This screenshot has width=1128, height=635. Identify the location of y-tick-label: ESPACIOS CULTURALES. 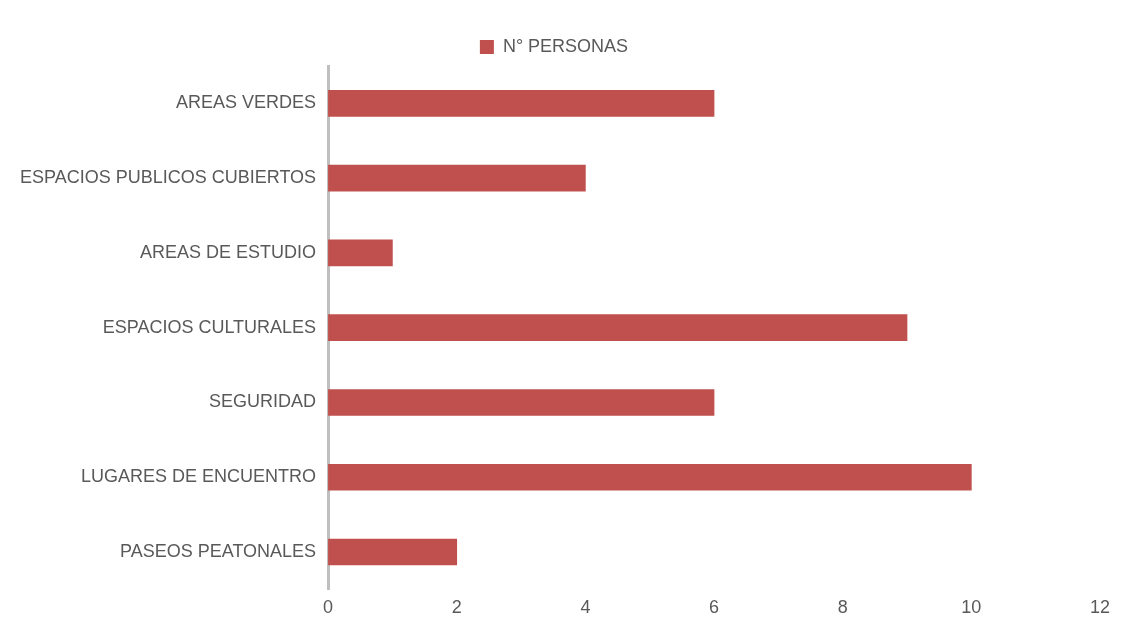
(209, 326).